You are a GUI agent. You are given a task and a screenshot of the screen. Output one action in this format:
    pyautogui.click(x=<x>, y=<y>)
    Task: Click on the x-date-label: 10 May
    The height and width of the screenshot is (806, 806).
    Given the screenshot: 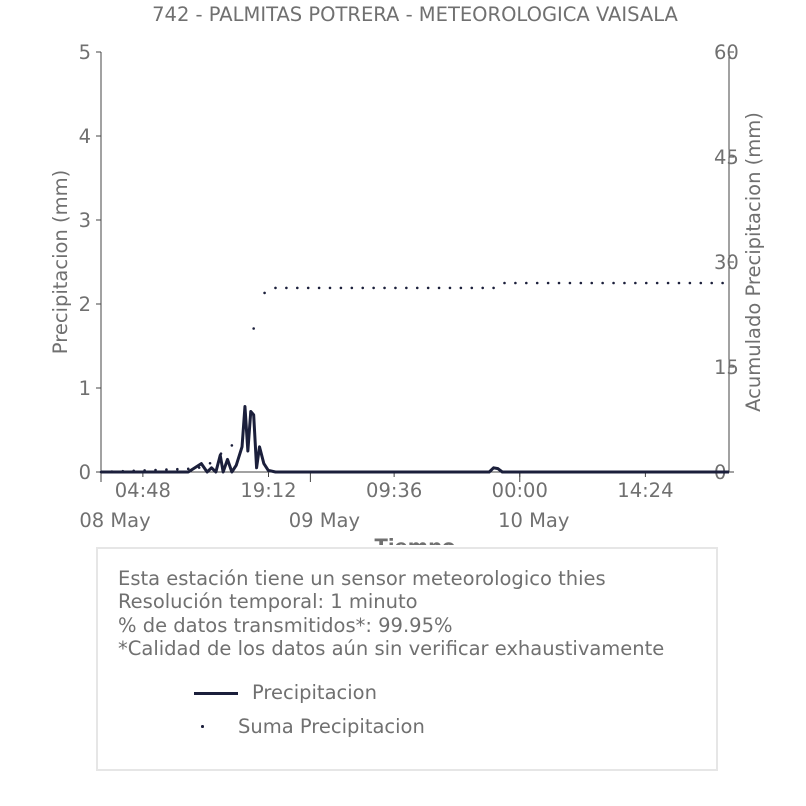 What is the action you would take?
    pyautogui.click(x=533, y=520)
    